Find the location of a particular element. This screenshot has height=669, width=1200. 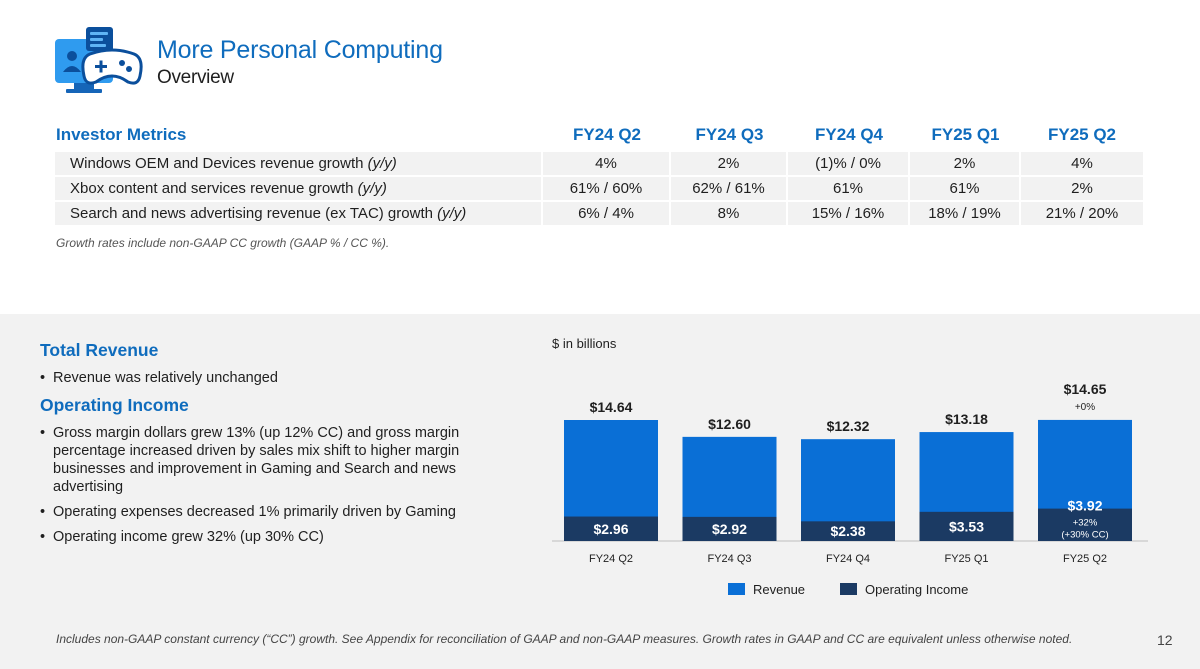

legend-label: Operating Income is located at coordinates (917, 589).